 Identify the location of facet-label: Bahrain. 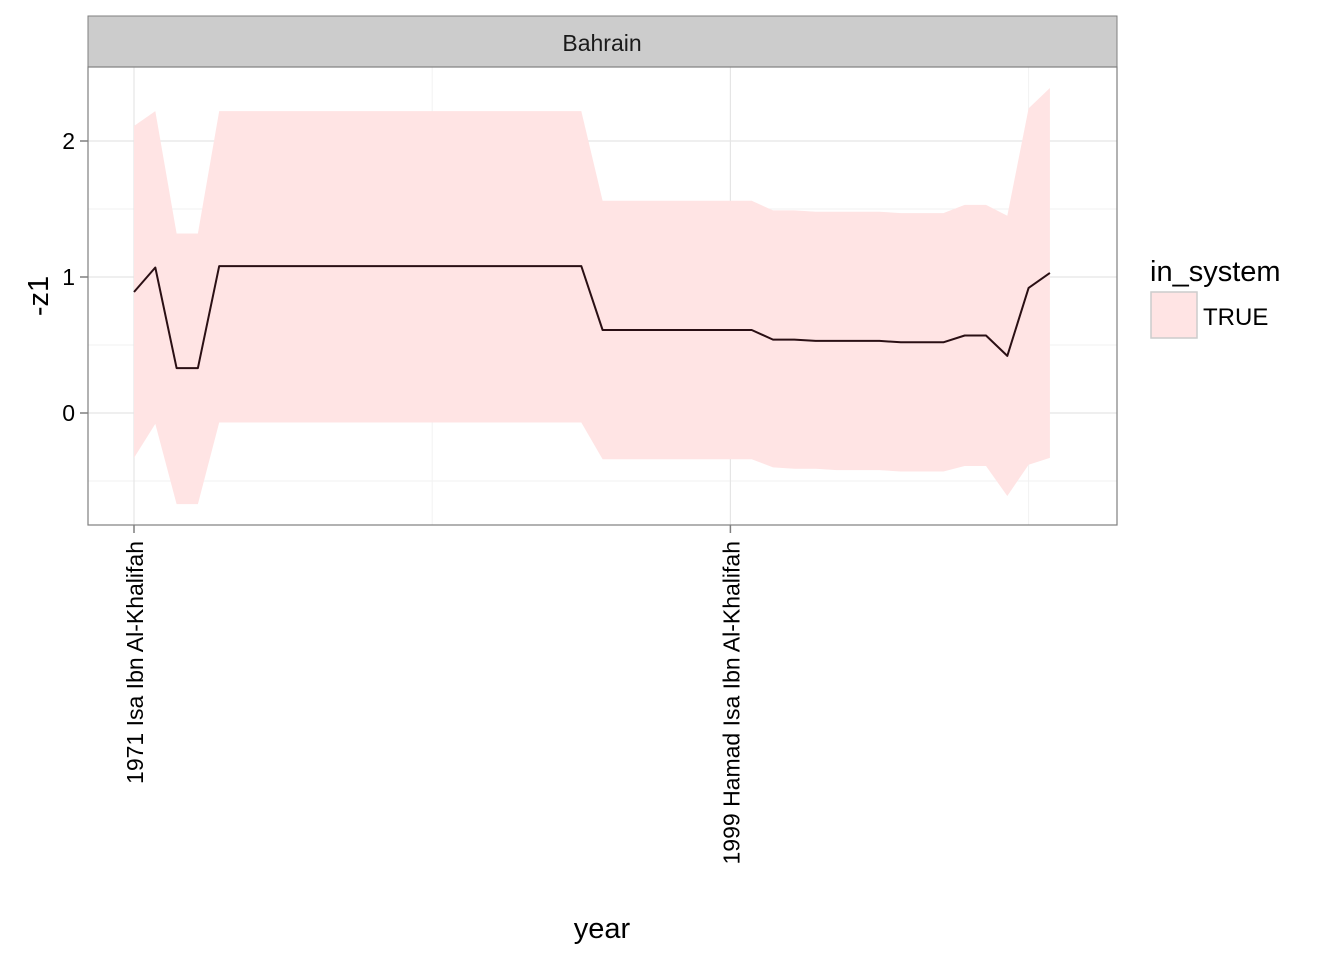
(601, 43).